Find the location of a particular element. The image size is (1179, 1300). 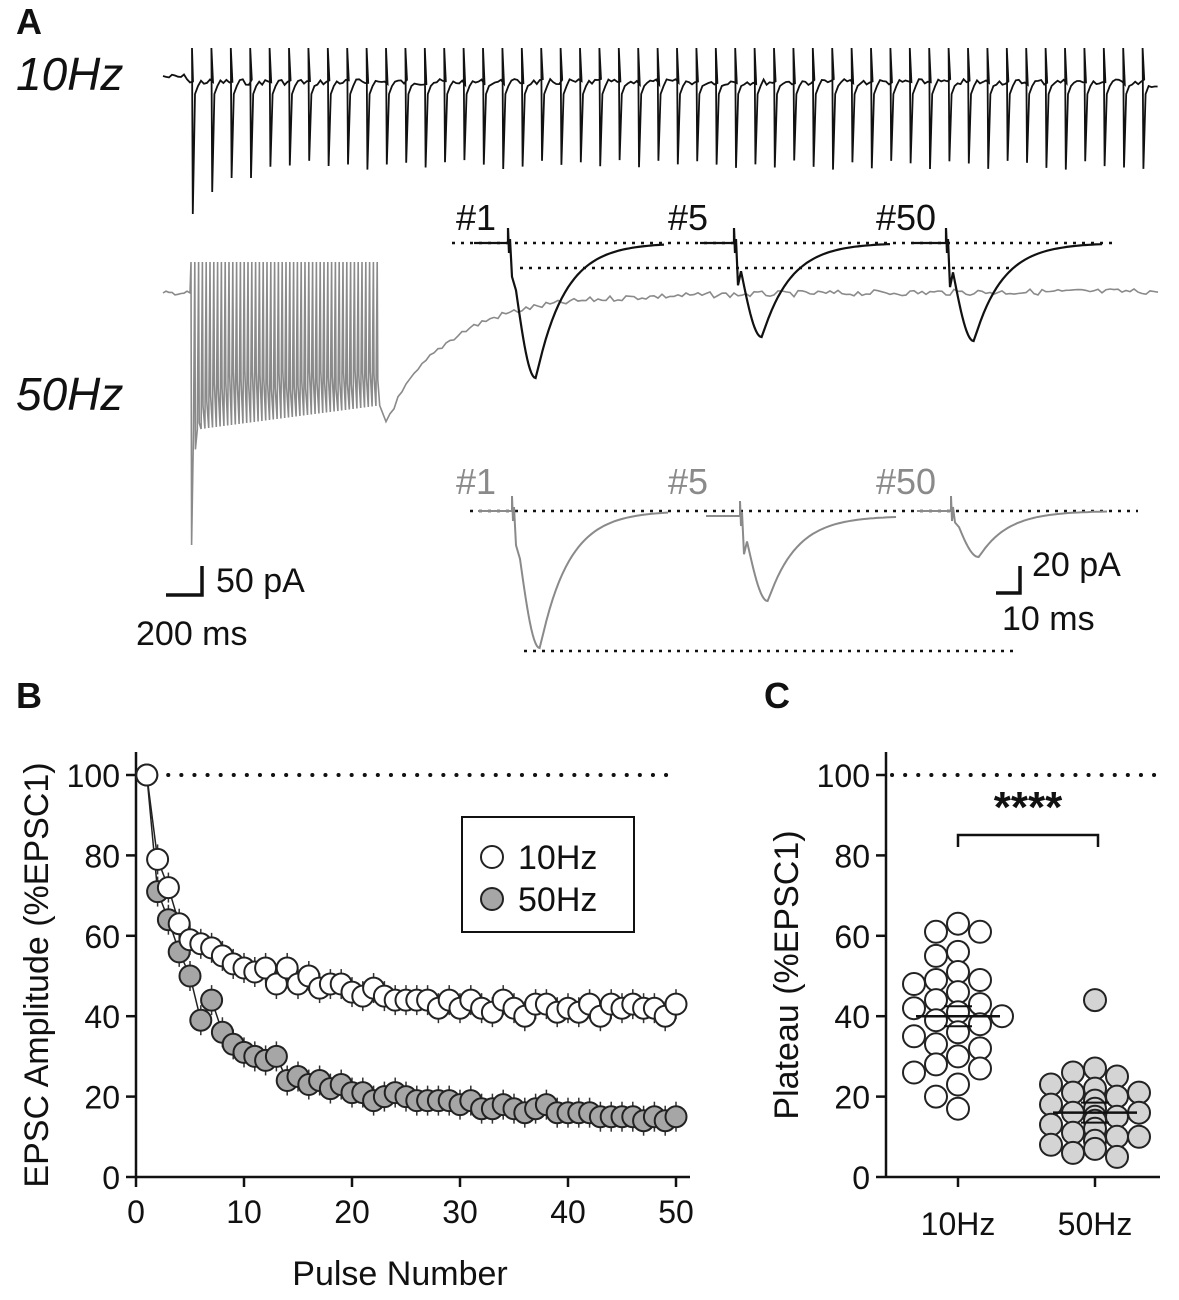

legend-marker-50hz is located at coordinates (492, 899).